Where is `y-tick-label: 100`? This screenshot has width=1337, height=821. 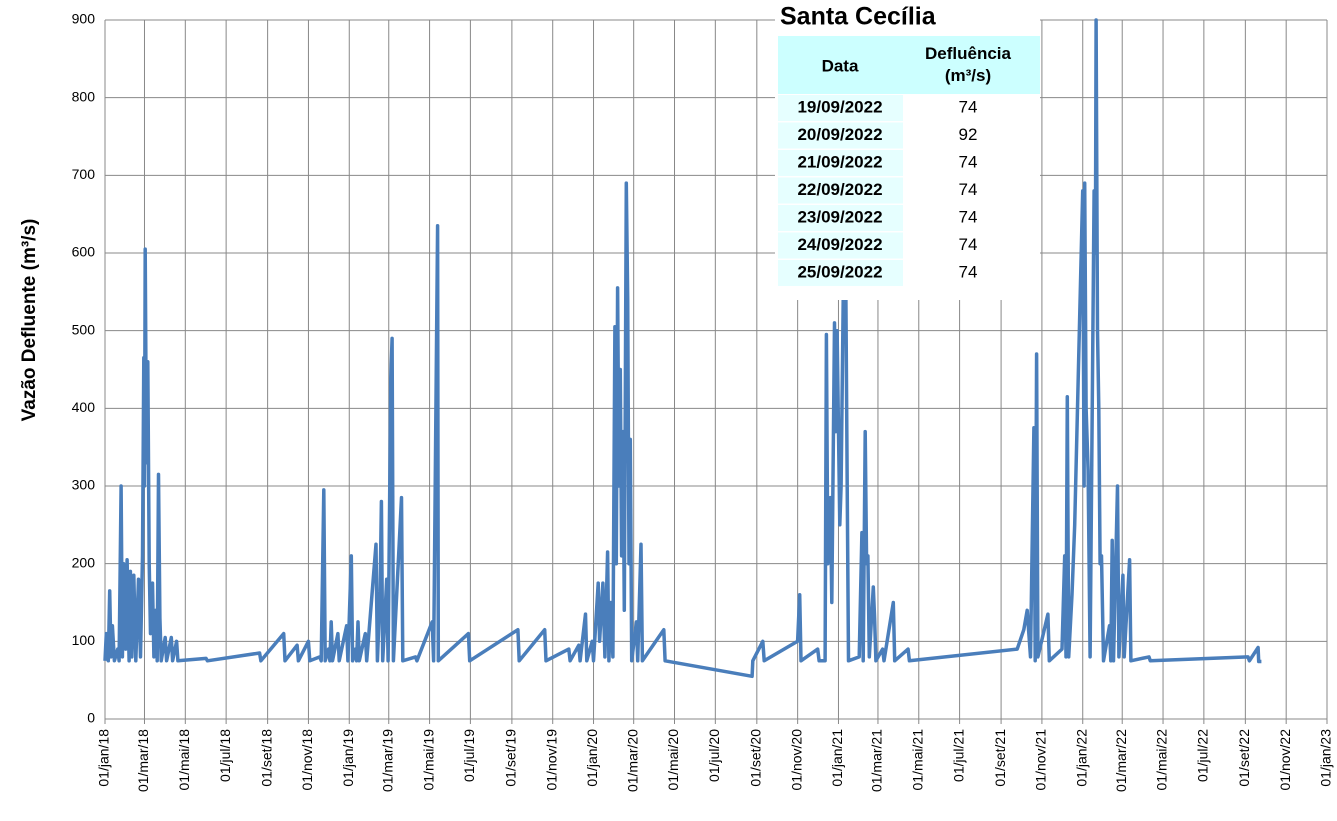 y-tick-label: 100 is located at coordinates (84, 640).